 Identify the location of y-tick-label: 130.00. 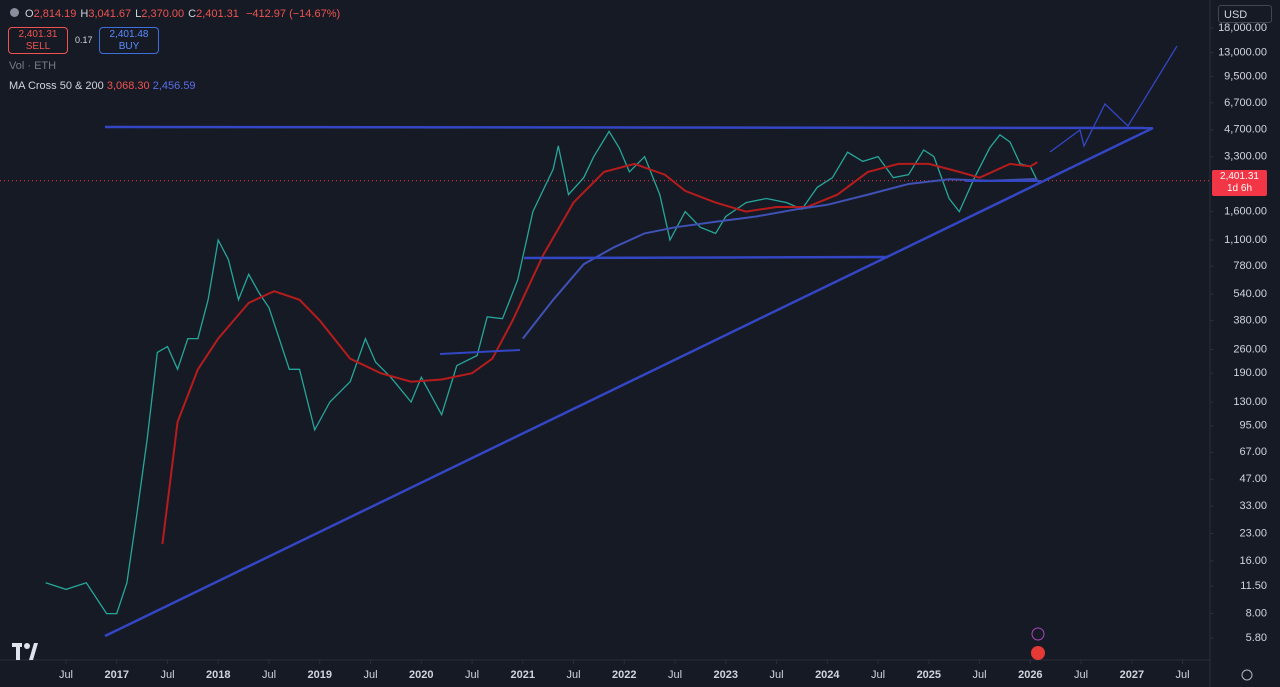
(1250, 402).